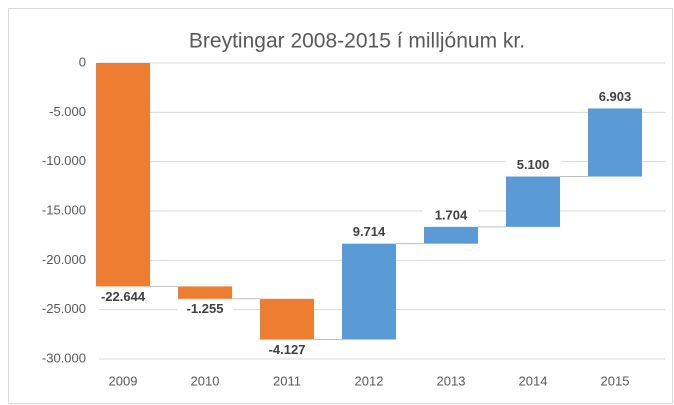  I want to click on value-label: 6.903, so click(615, 96).